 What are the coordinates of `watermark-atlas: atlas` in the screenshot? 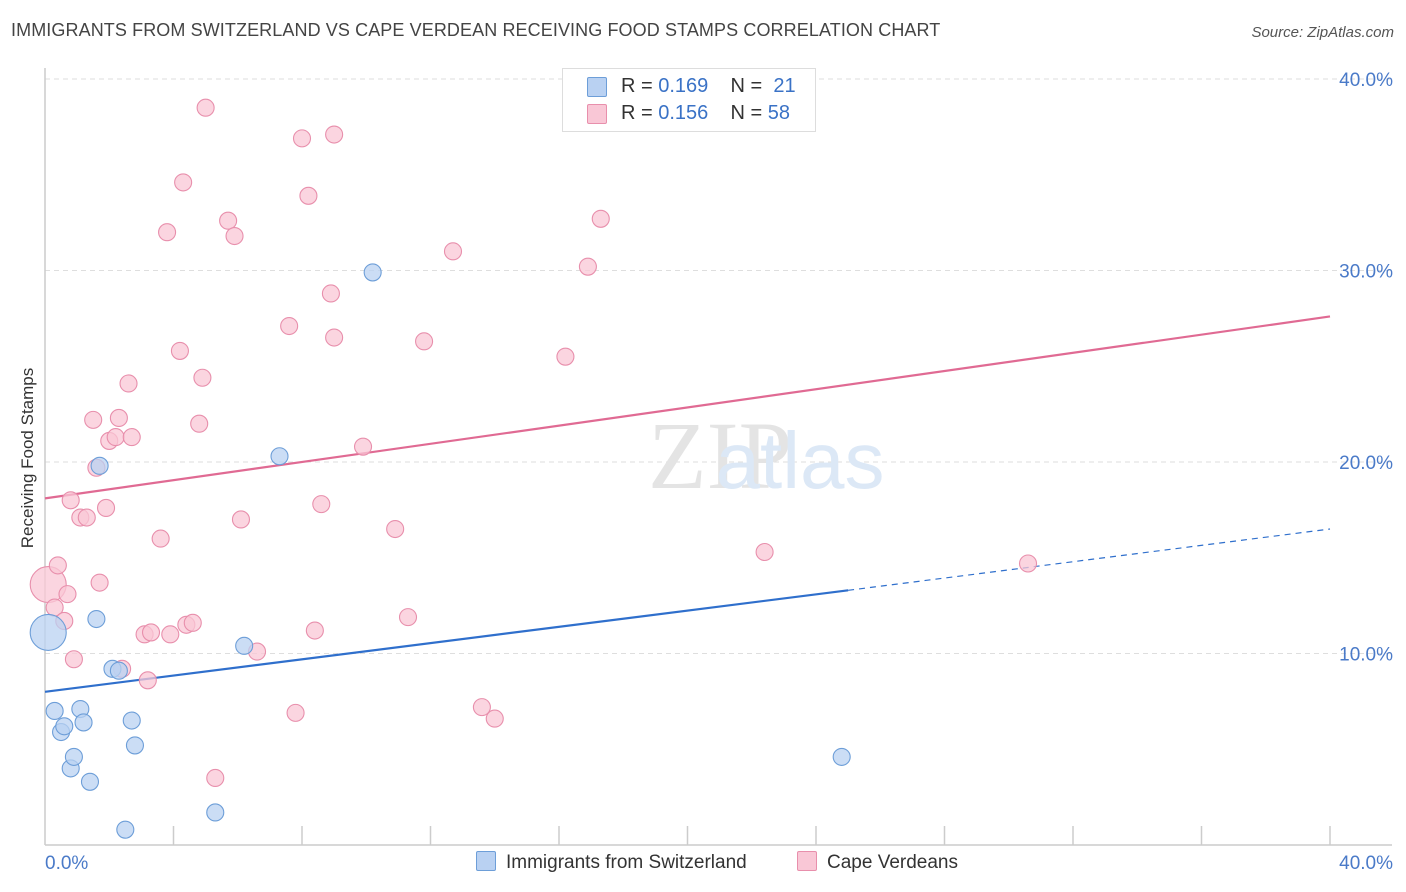 It's located at (800, 460).